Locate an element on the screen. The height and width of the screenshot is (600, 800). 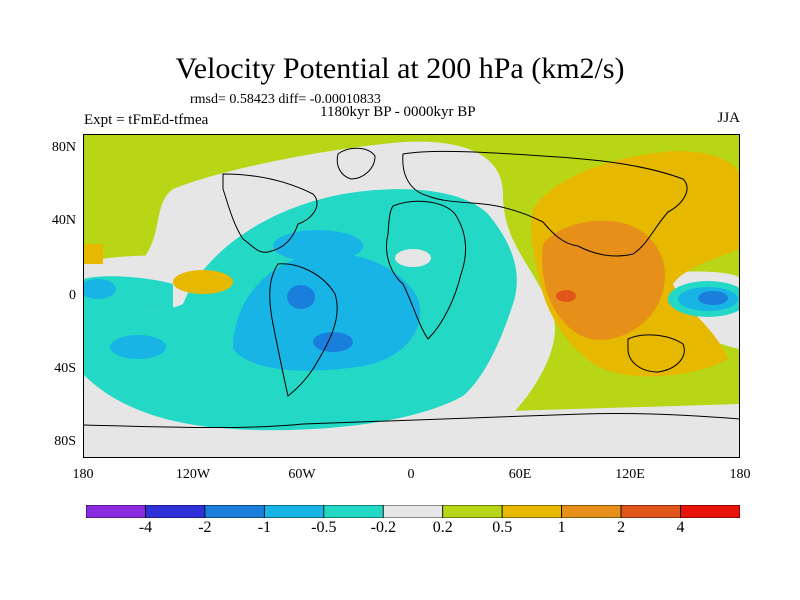
lon-label-60e: 60E is located at coordinates (520, 474).